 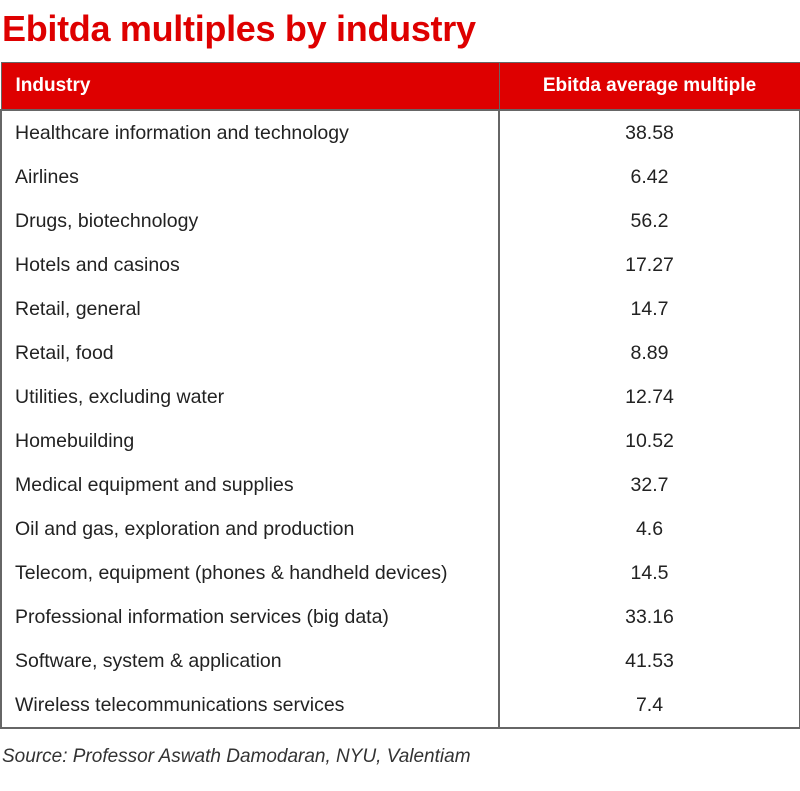 What do you see at coordinates (250, 132) in the screenshot?
I see `industry-cell: Healthcare information and technology` at bounding box center [250, 132].